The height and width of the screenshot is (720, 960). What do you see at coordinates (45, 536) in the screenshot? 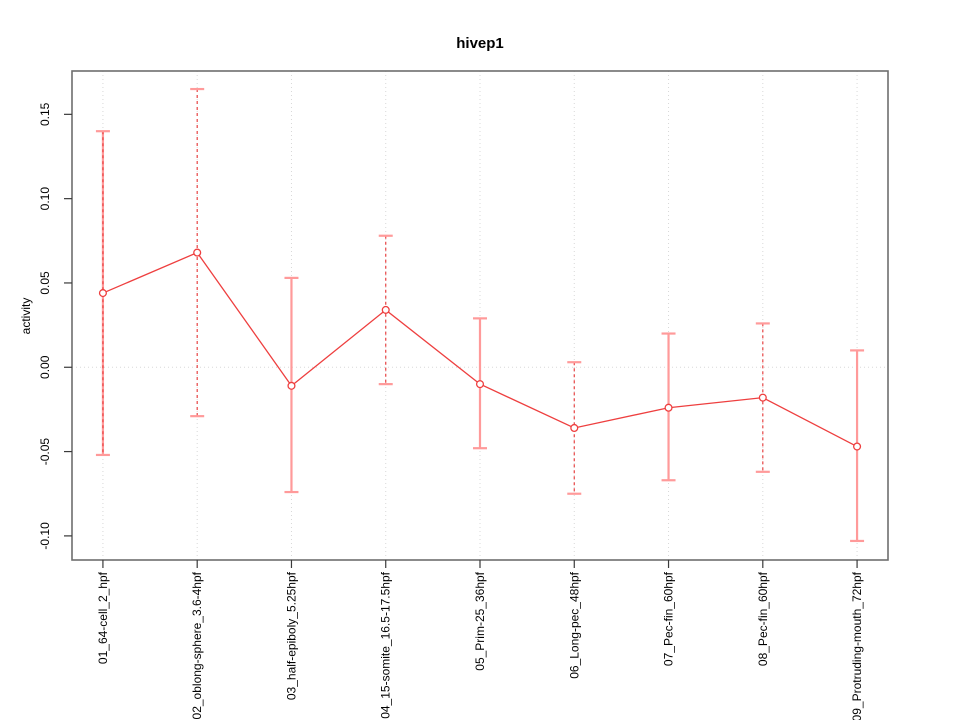
I see `y-tick-label: -0.10` at bounding box center [45, 536].